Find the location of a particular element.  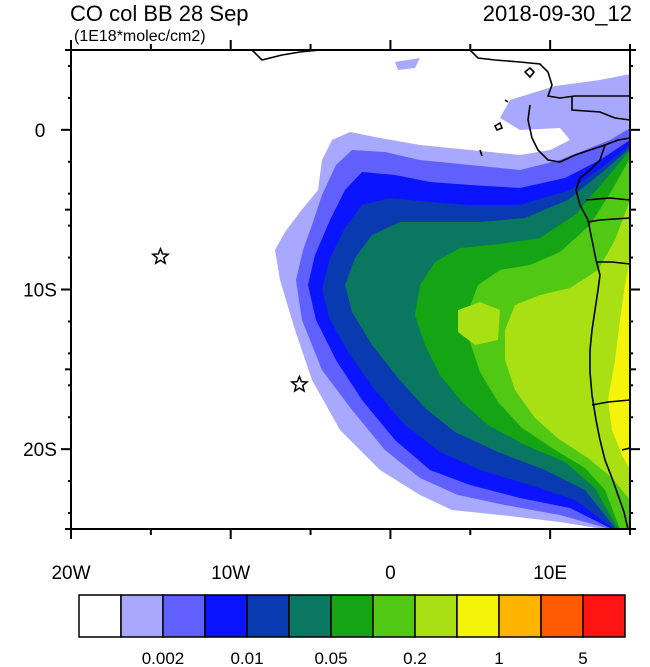

y-tick-label: 10S is located at coordinates (40, 291).